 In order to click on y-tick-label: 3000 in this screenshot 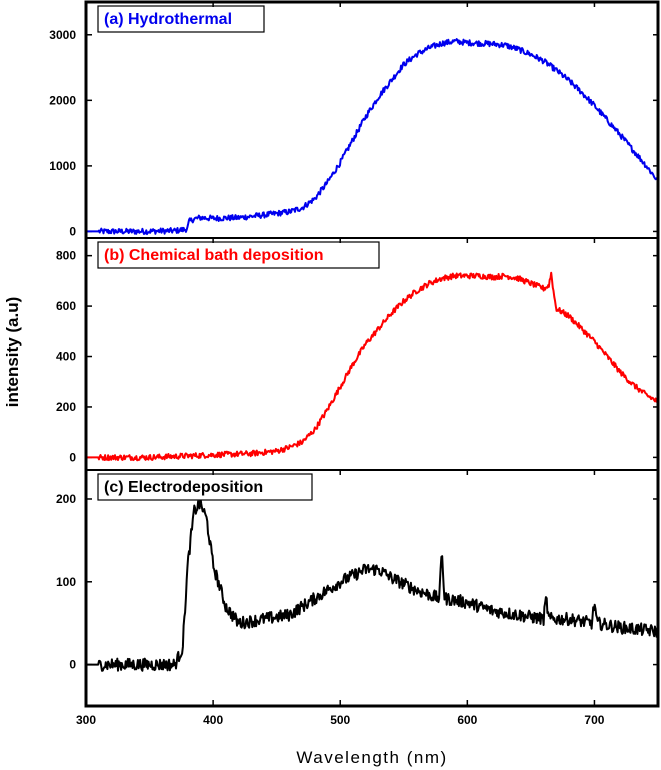, I will do `click(62, 35)`.